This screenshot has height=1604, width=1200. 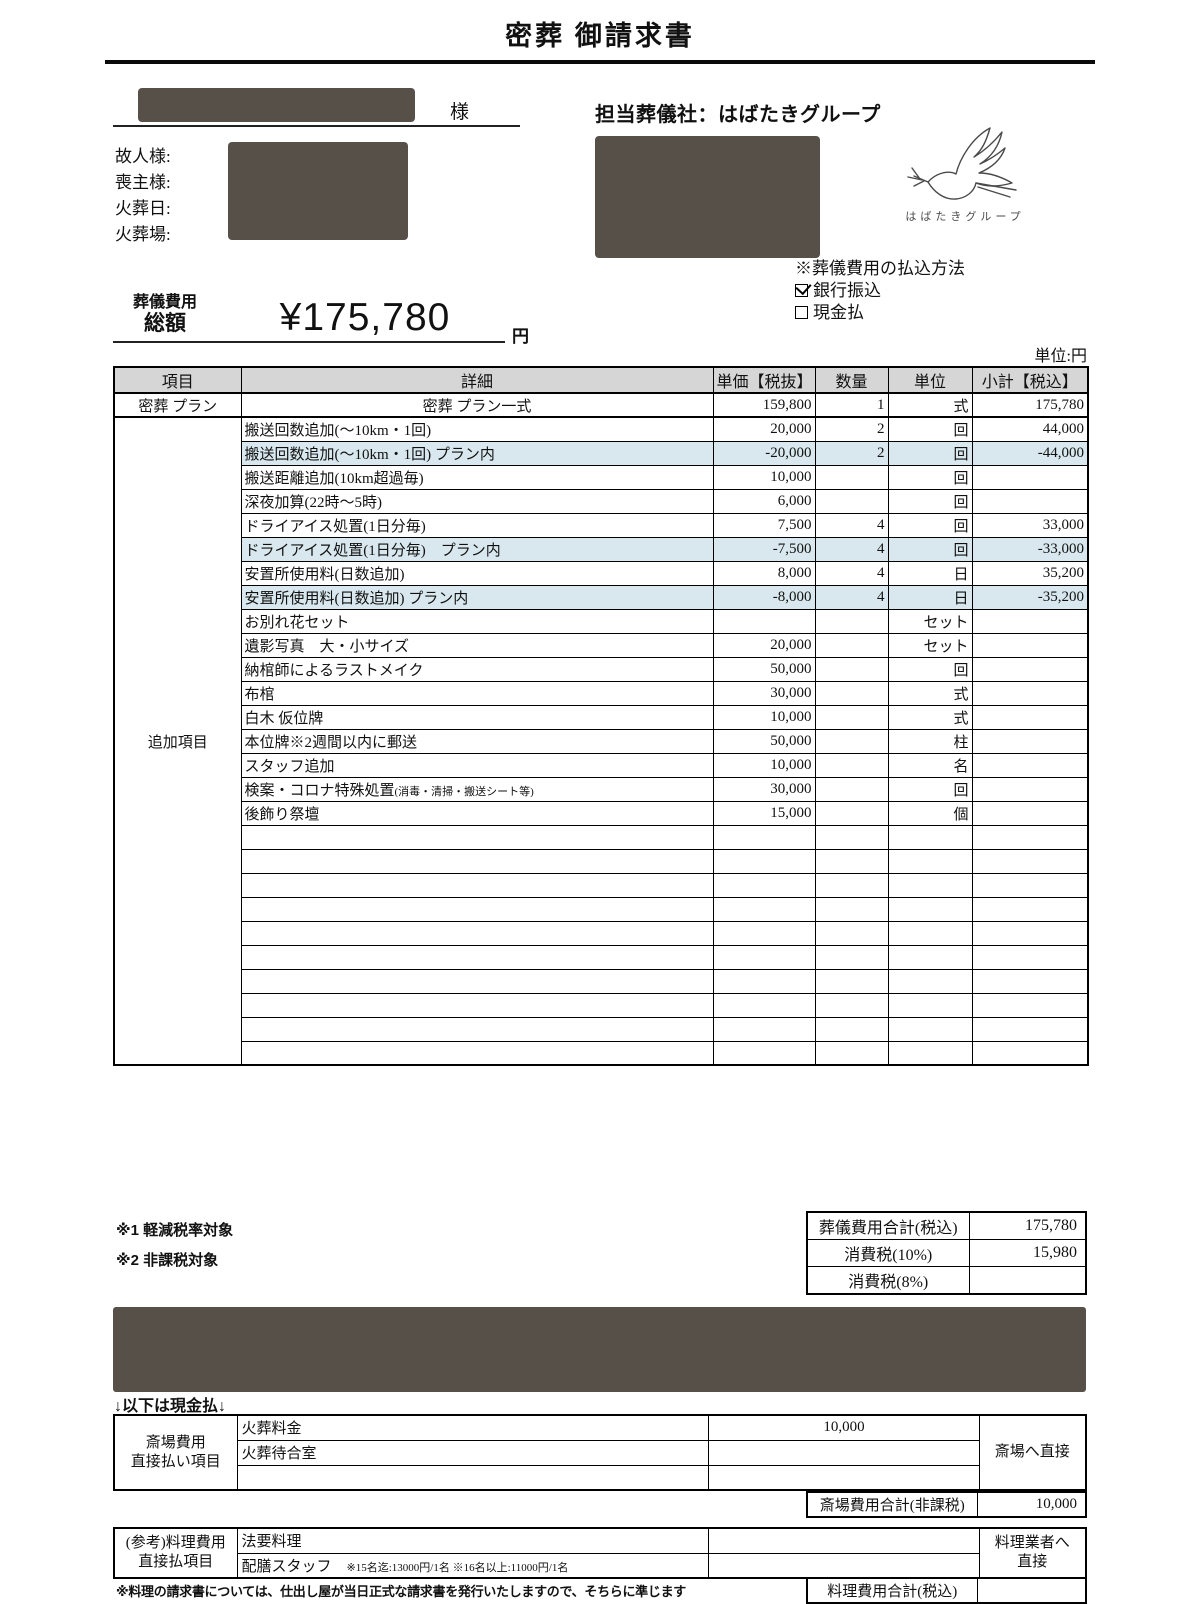 What do you see at coordinates (143, 208) in the screenshot?
I see `label-cremation-date: 火葬日:` at bounding box center [143, 208].